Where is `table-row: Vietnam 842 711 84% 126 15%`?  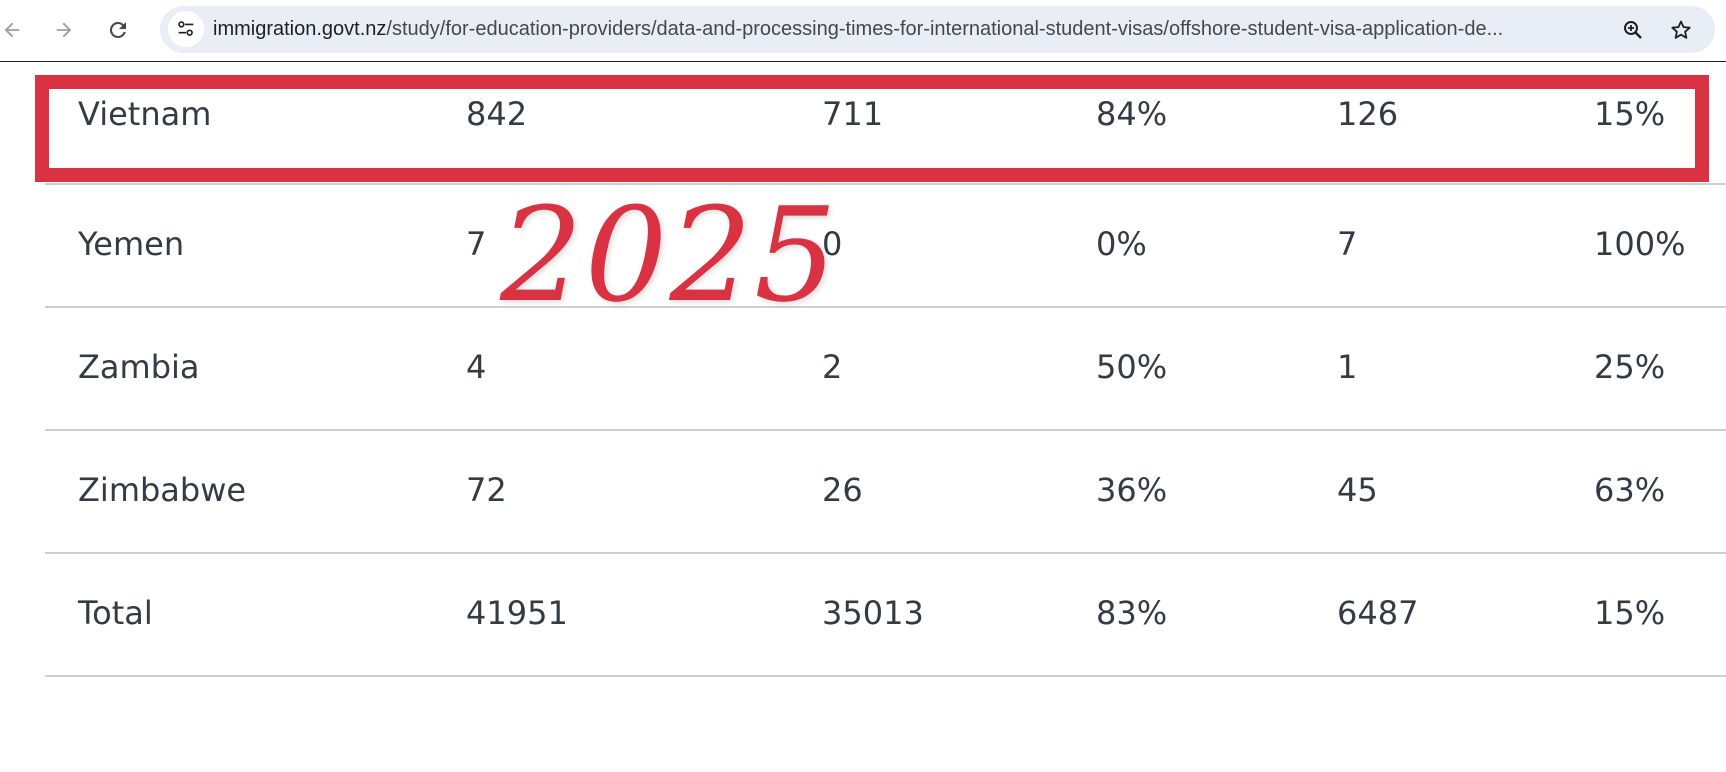 table-row: Vietnam 842 711 84% 126 15% is located at coordinates (885, 131).